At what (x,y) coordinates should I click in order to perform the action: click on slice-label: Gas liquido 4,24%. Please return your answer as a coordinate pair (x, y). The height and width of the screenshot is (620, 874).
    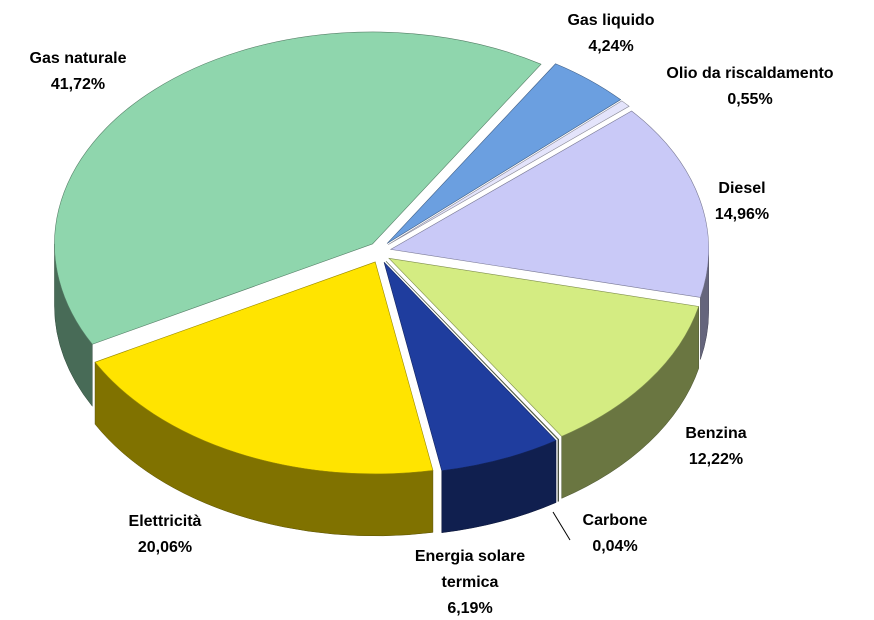
    Looking at the image, I should click on (611, 34).